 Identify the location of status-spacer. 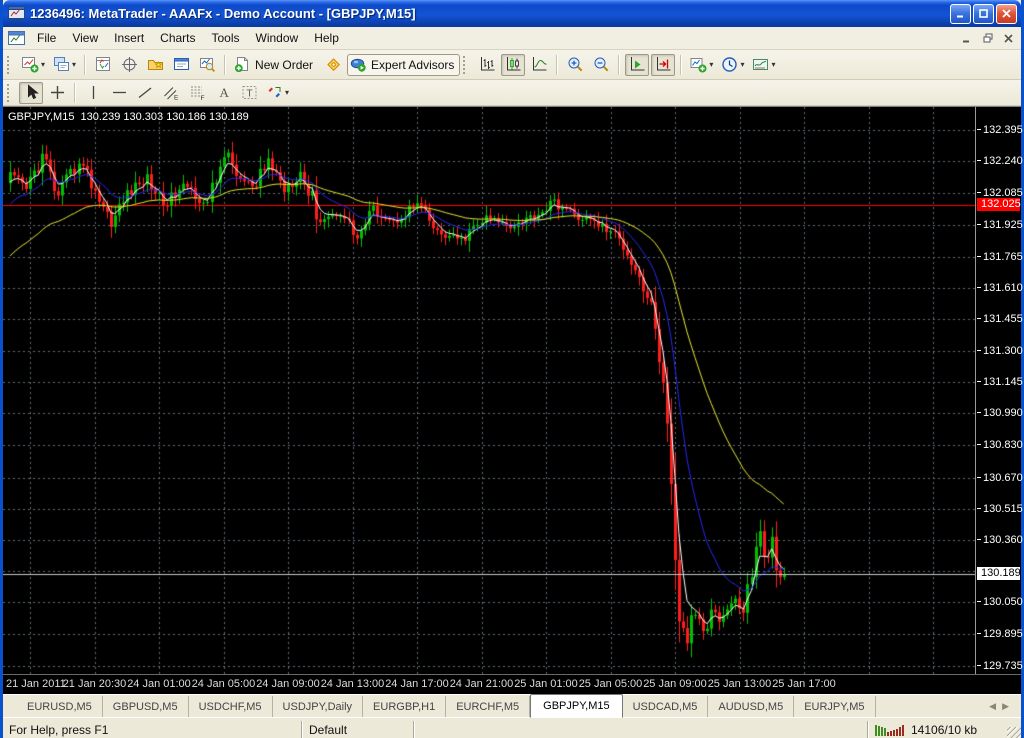
(641, 729).